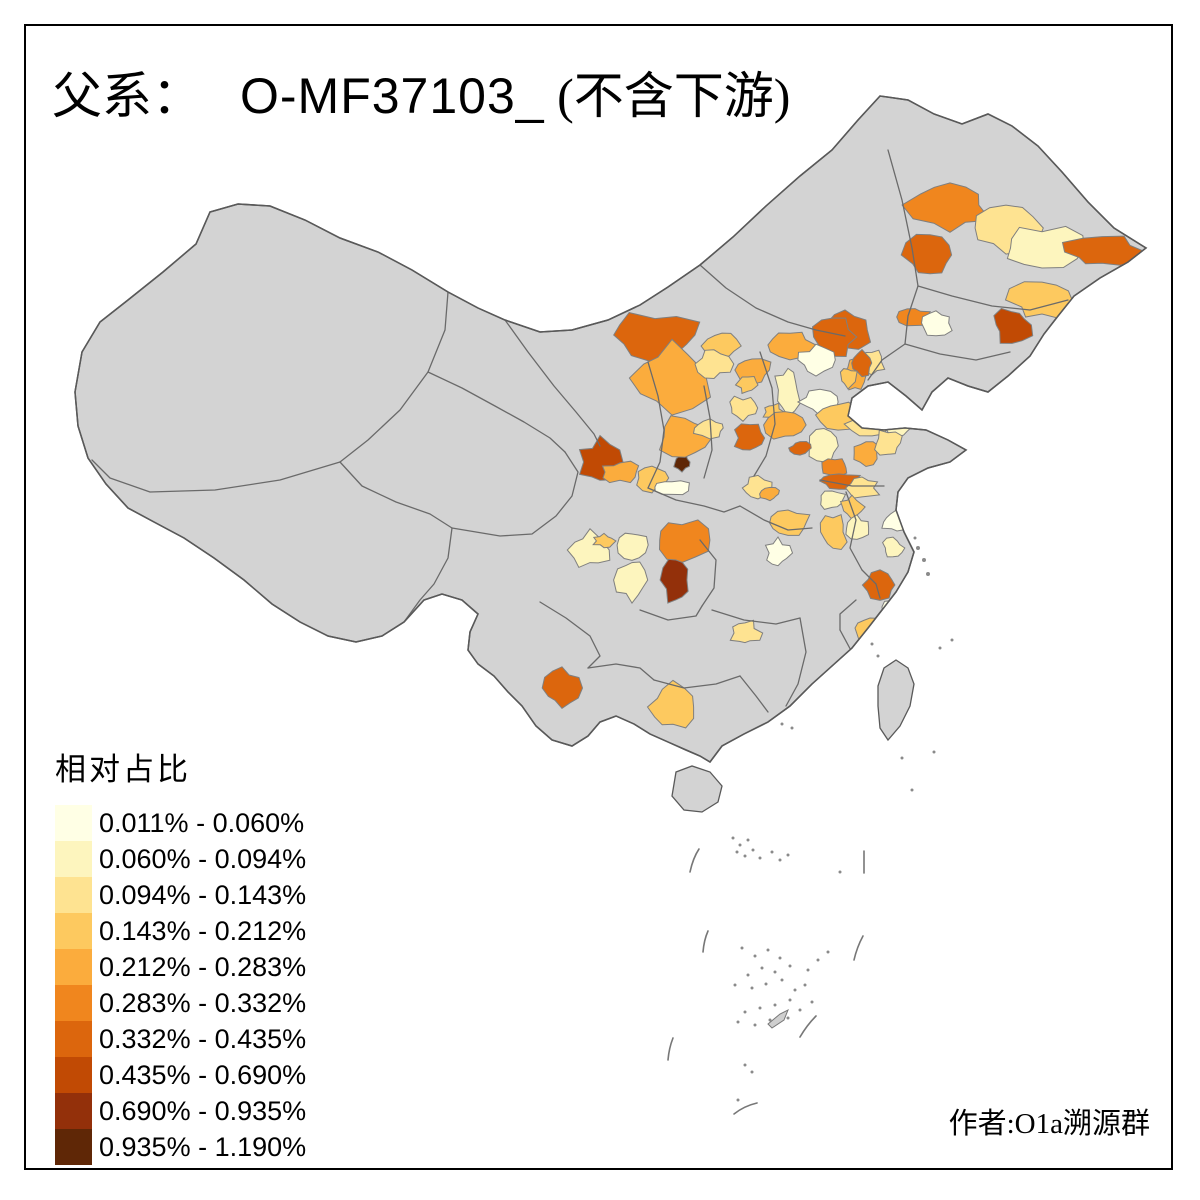 This screenshot has width=1200, height=1200. What do you see at coordinates (1049, 1124) in the screenshot?
I see `attribution: 作者:O1a溯源群` at bounding box center [1049, 1124].